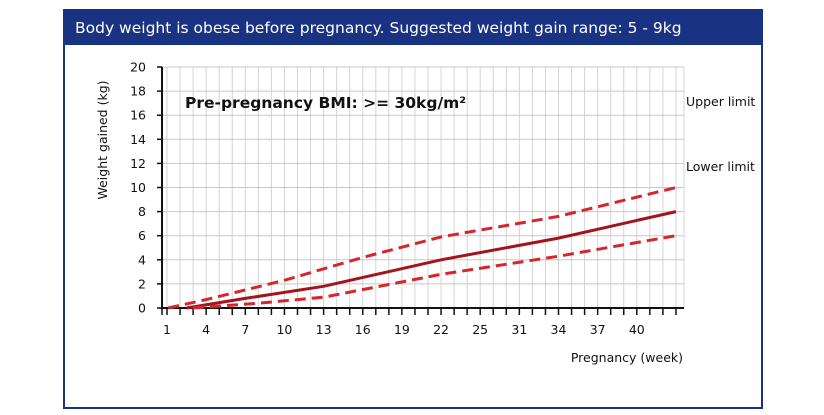  I want to click on x-tick-label: 16, so click(363, 329).